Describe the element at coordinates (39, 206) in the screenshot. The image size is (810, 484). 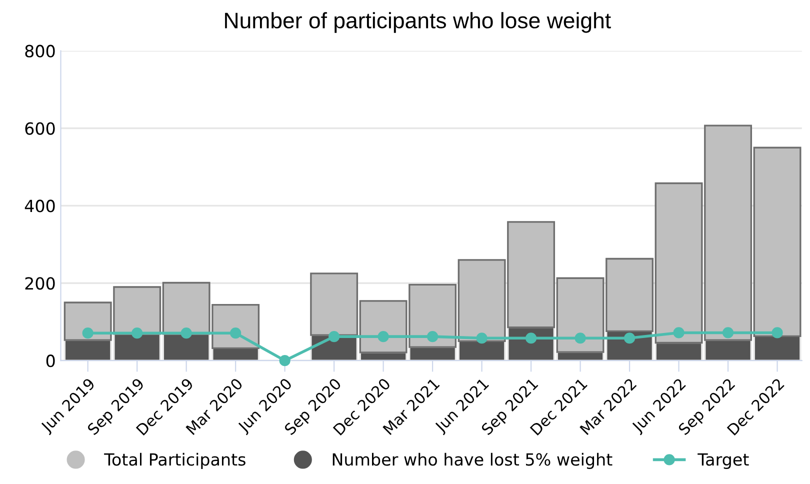
I see `y-tick-label: 400` at that location.